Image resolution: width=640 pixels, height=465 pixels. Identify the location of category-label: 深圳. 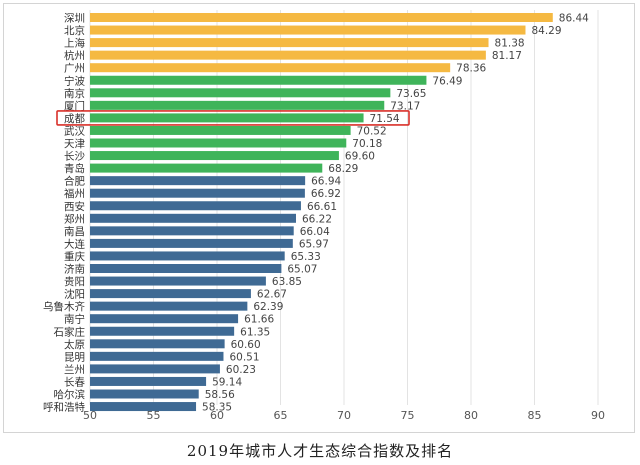
(74, 19).